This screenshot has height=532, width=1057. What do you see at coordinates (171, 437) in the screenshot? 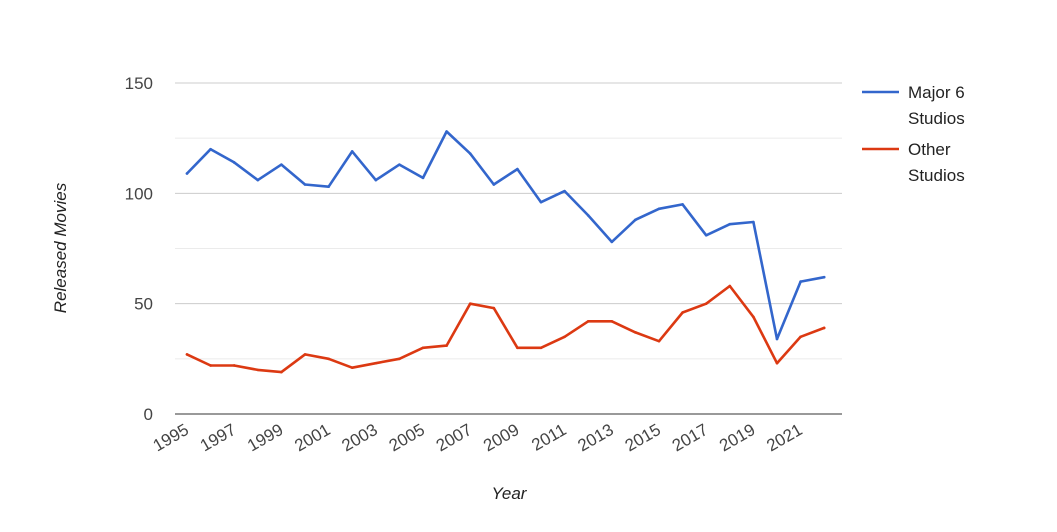
I see `x-tick-label: 1995` at bounding box center [171, 437].